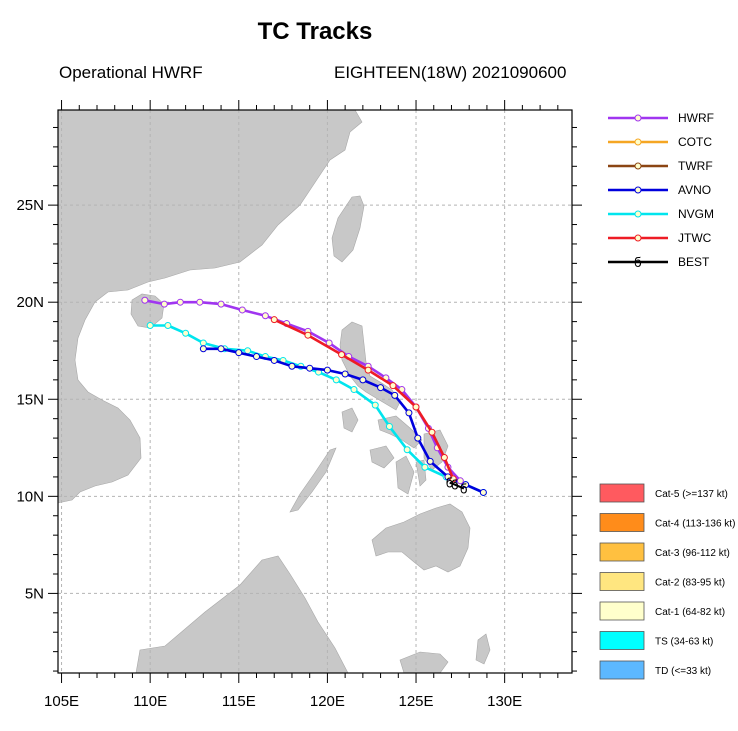 The width and height of the screenshot is (738, 731). Describe the element at coordinates (638, 118) in the screenshot. I see `legend-marker-hwrf` at that location.